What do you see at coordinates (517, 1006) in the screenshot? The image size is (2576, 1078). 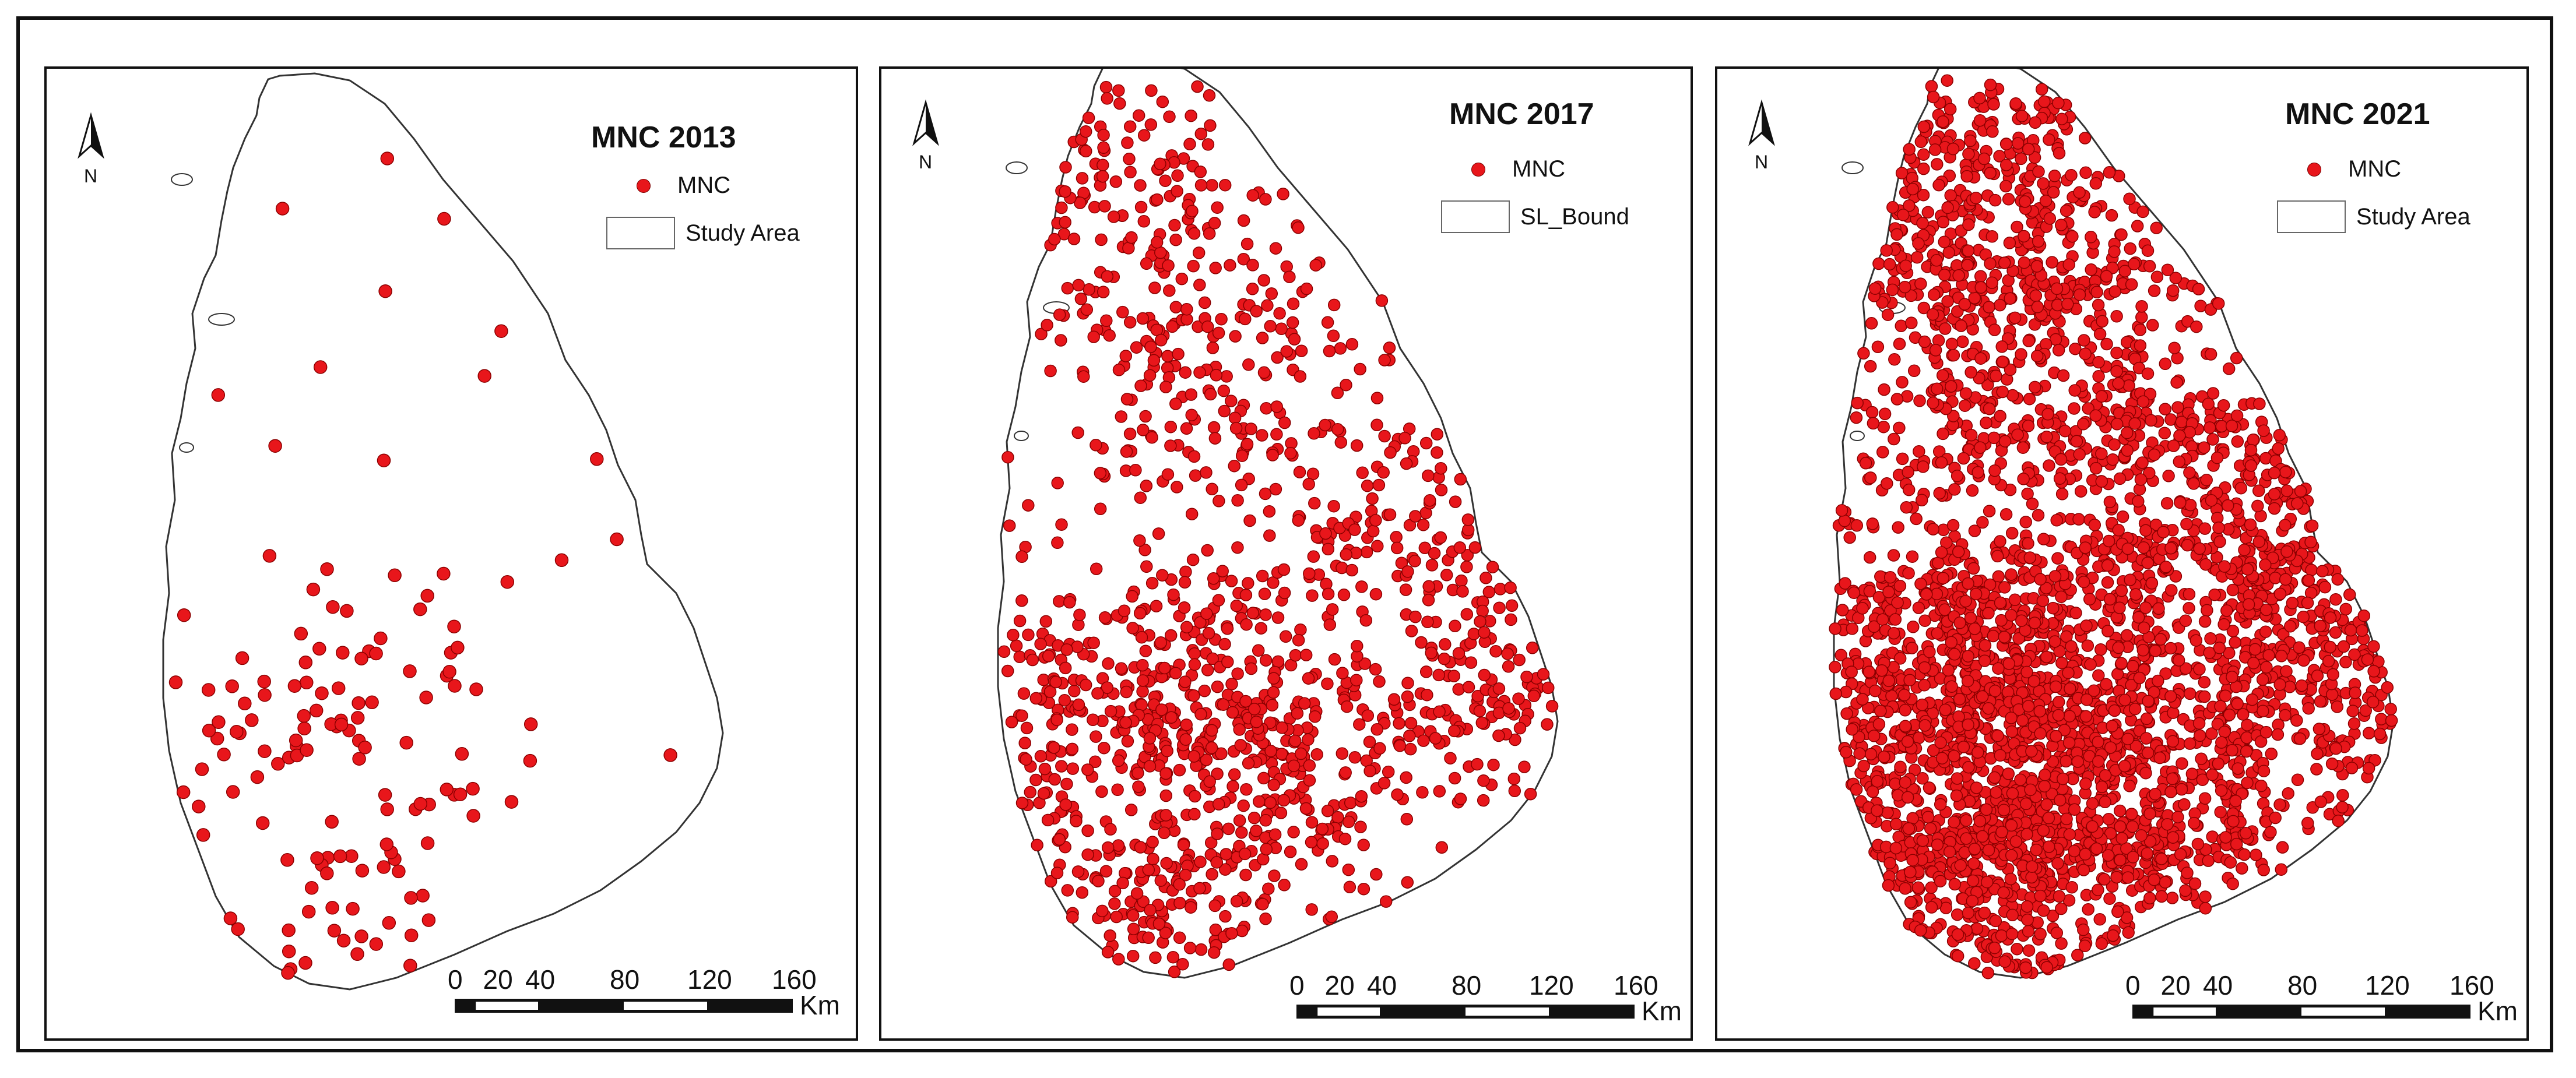 I see `scale-segment` at bounding box center [517, 1006].